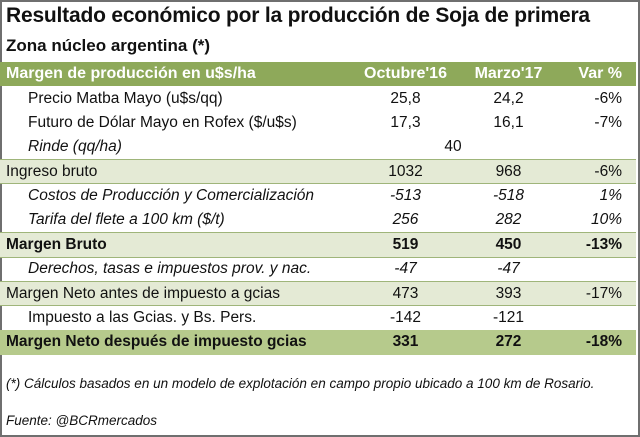  I want to click on row-precio-mar: 24,2, so click(508, 98).